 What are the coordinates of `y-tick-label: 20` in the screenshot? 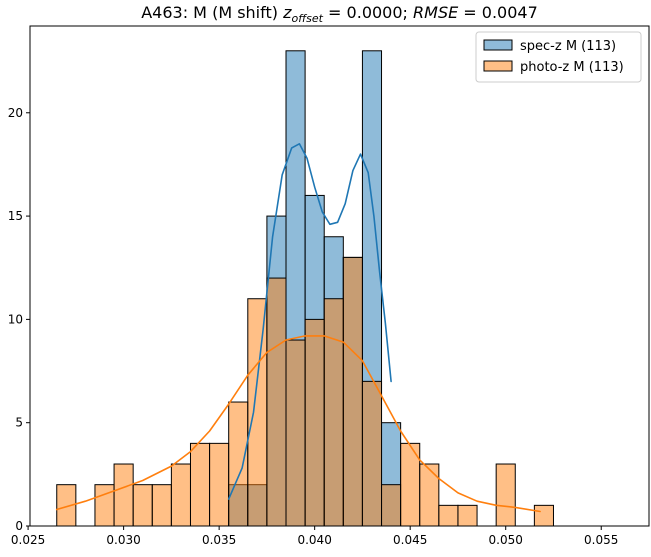 It's located at (15, 113).